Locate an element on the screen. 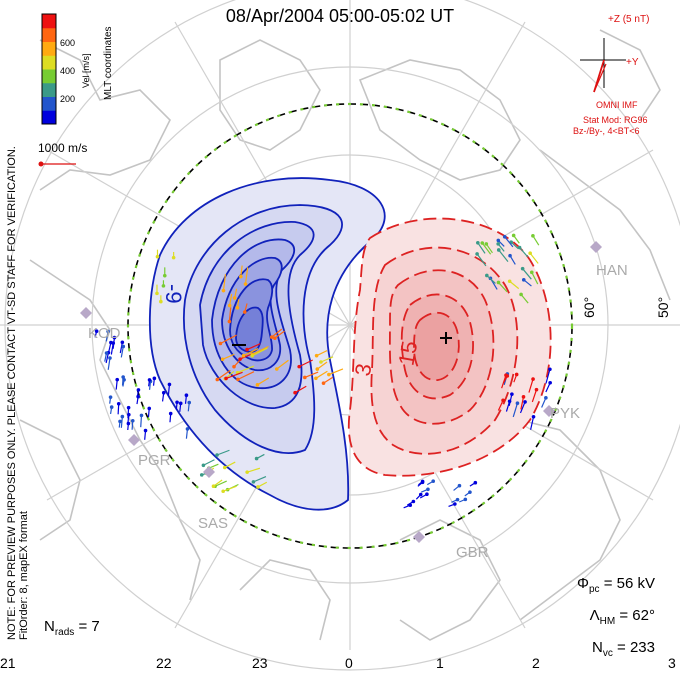  site-label-pyk: PYK is located at coordinates (565, 413).